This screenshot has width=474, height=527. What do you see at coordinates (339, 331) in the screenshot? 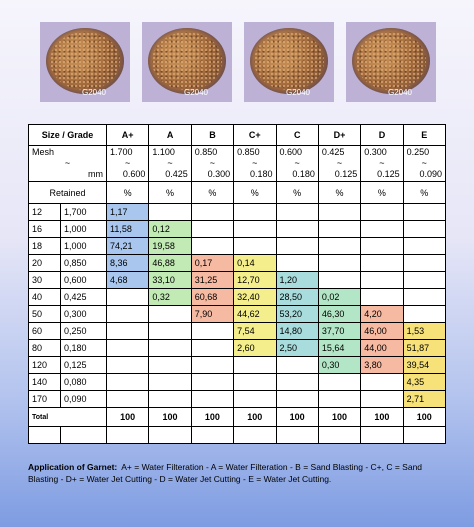
I see `percent-cell: 37,70` at bounding box center [339, 331].